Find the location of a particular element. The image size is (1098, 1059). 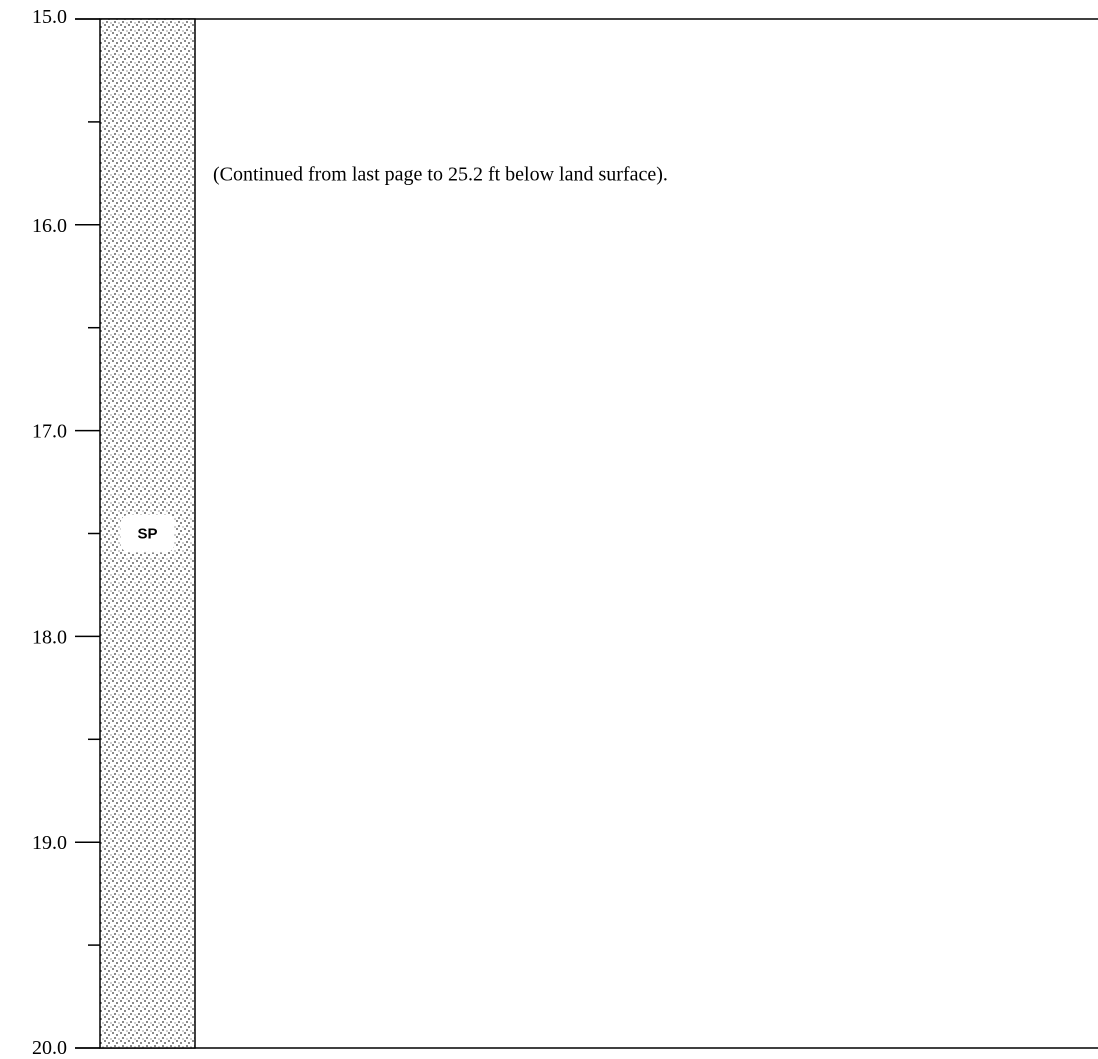

soil-code-label: SP is located at coordinates (147, 534).